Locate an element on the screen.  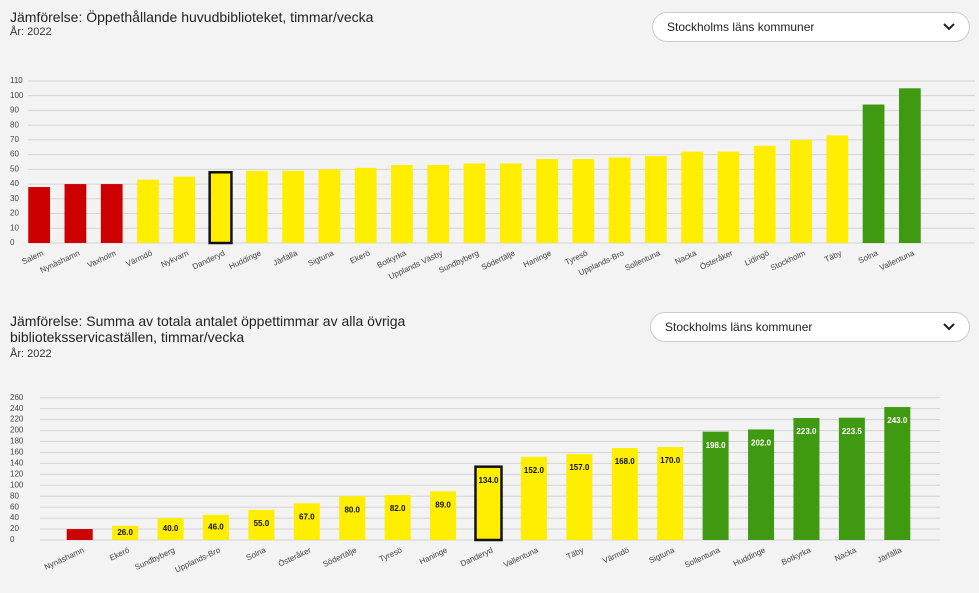
value-label: 134.0 is located at coordinates (488, 480).